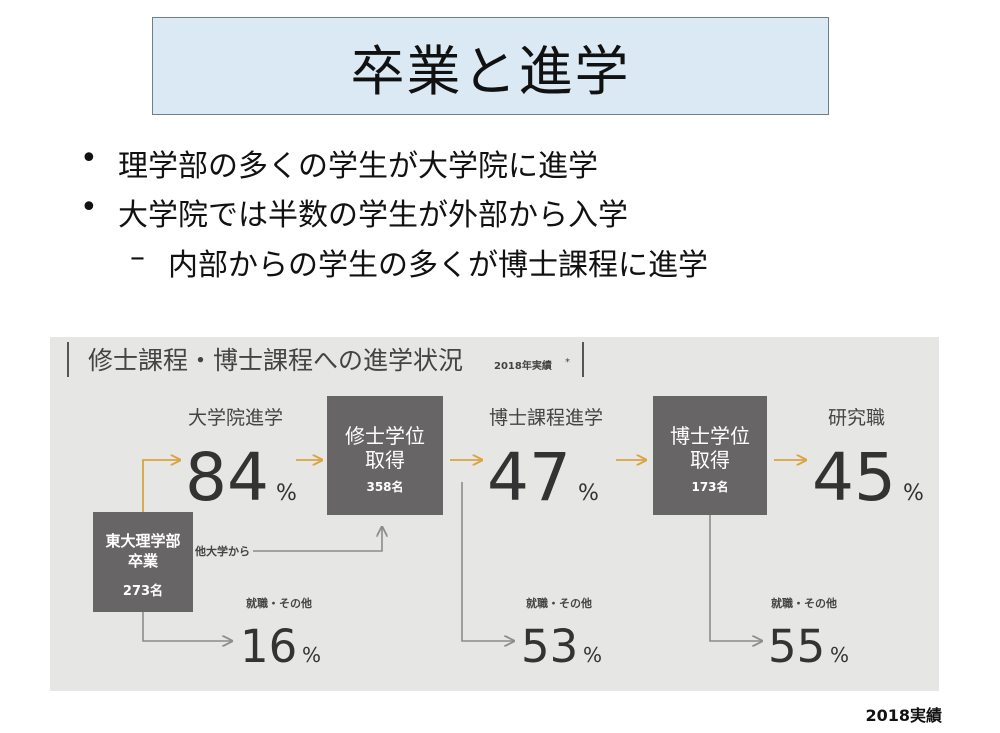 The height and width of the screenshot is (733, 1000). I want to click on job-doctor-label: 就職・その他, so click(804, 603).